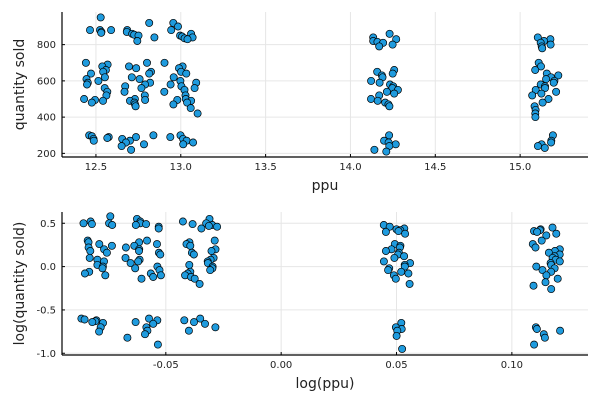  I want to click on y-tick-label: 0.5, so click(48, 224).